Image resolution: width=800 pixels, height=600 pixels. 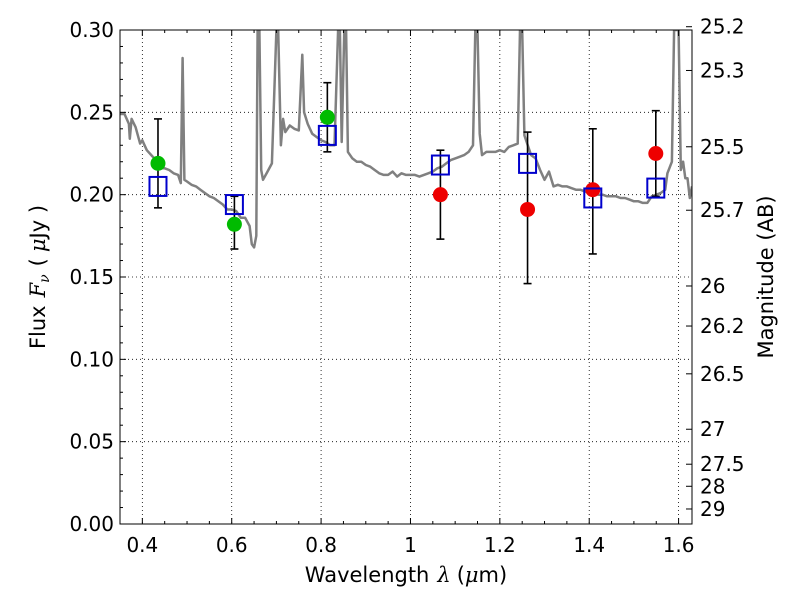 I want to click on y2-tick-label: 25.3, so click(x=722, y=70).